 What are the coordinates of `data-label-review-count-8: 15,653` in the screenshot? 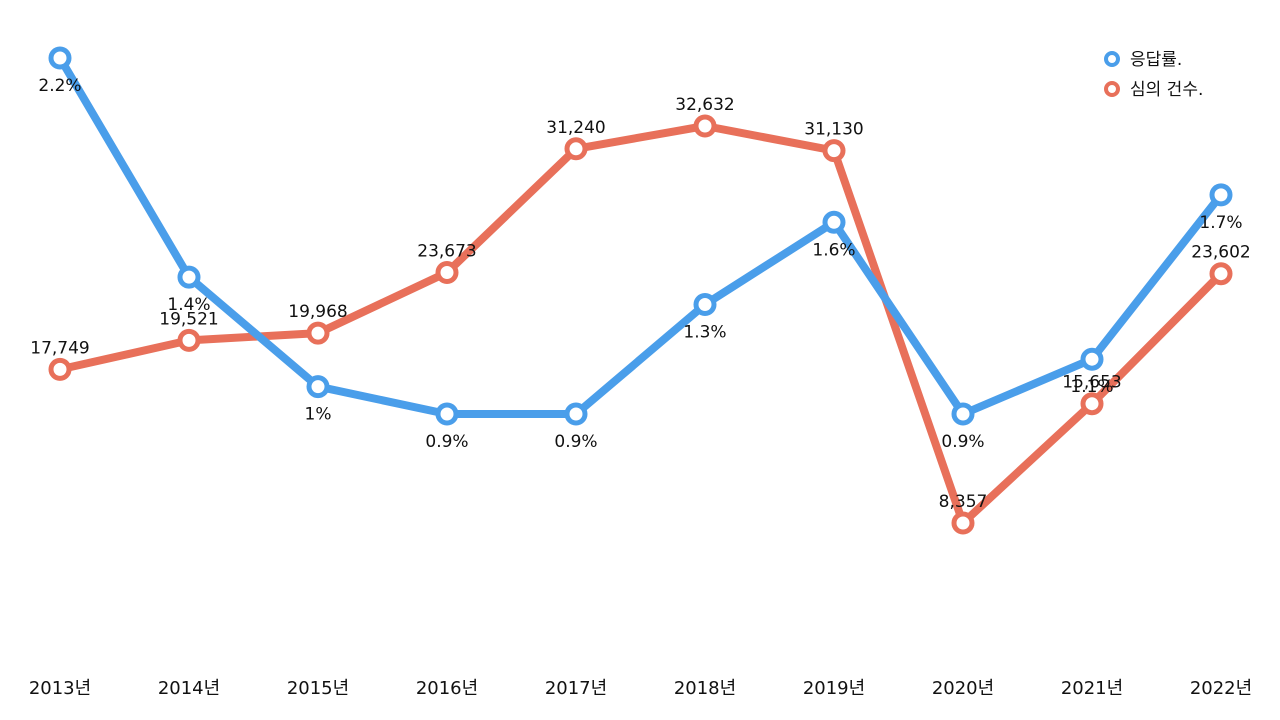 It's located at (1091, 383).